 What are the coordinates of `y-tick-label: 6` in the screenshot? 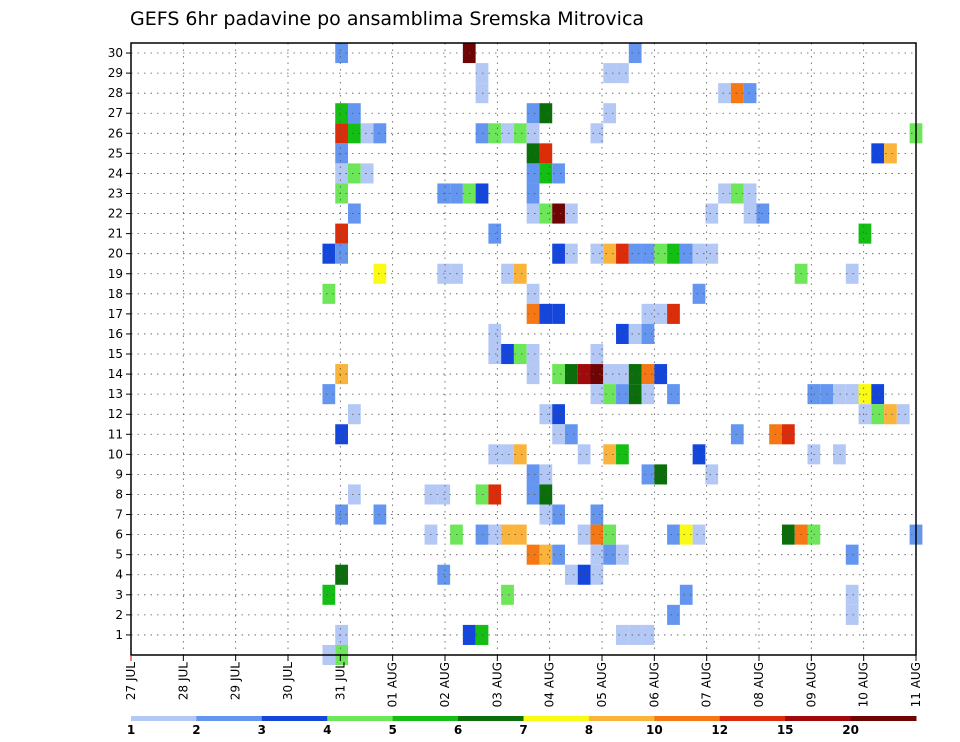 It's located at (119, 535).